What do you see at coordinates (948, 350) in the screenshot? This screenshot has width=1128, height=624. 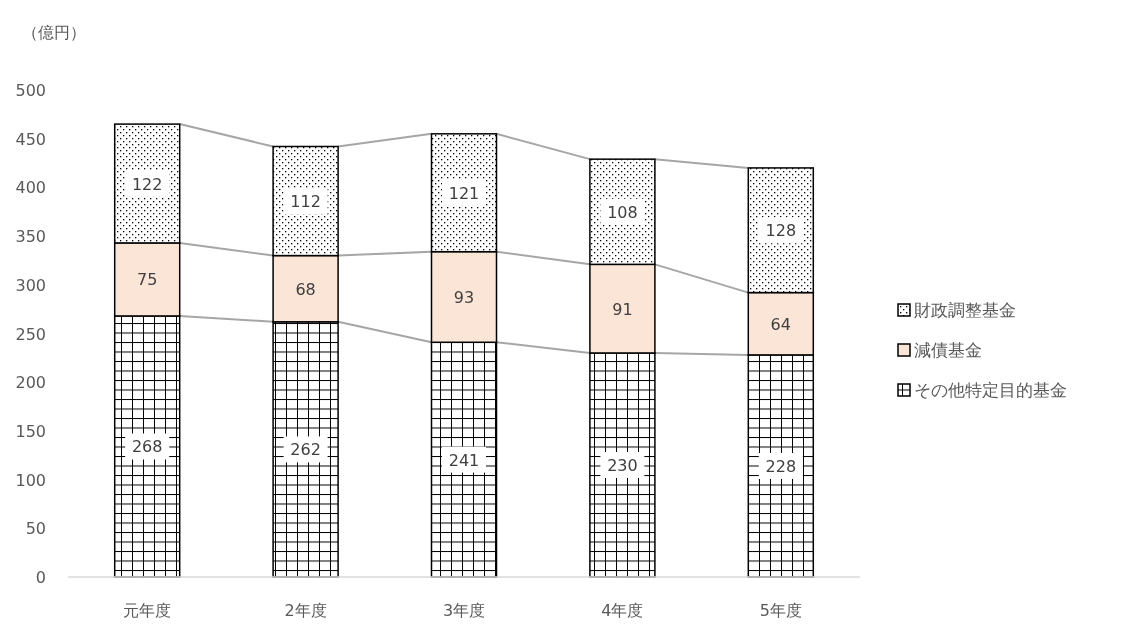 I see `legend-label: 減債基金` at bounding box center [948, 350].